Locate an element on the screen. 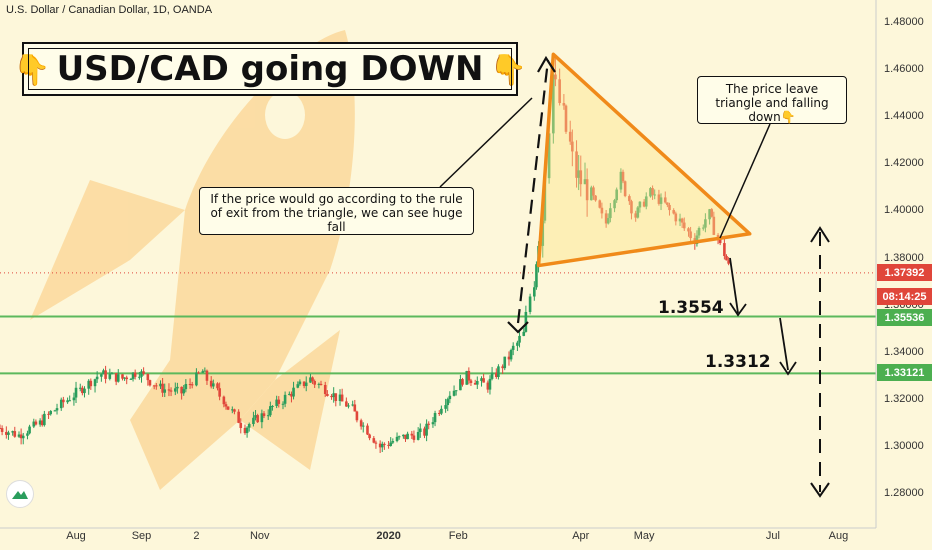 Image resolution: width=932 pixels, height=550 pixels. x-tick-label: Sep is located at coordinates (141, 536).